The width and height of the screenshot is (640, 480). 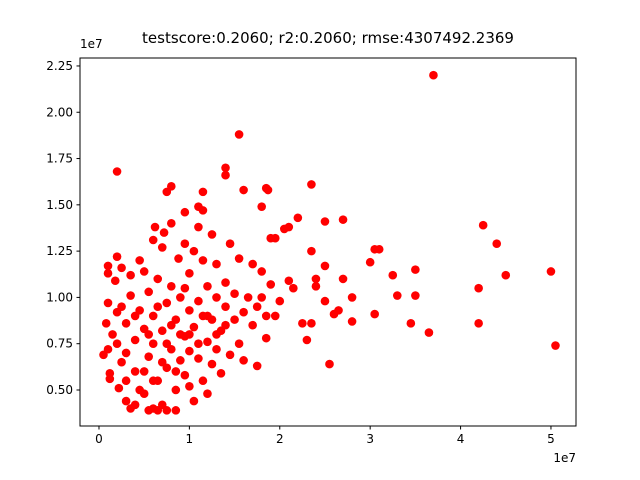 I want to click on x-tick-label: 0, so click(x=99, y=439).